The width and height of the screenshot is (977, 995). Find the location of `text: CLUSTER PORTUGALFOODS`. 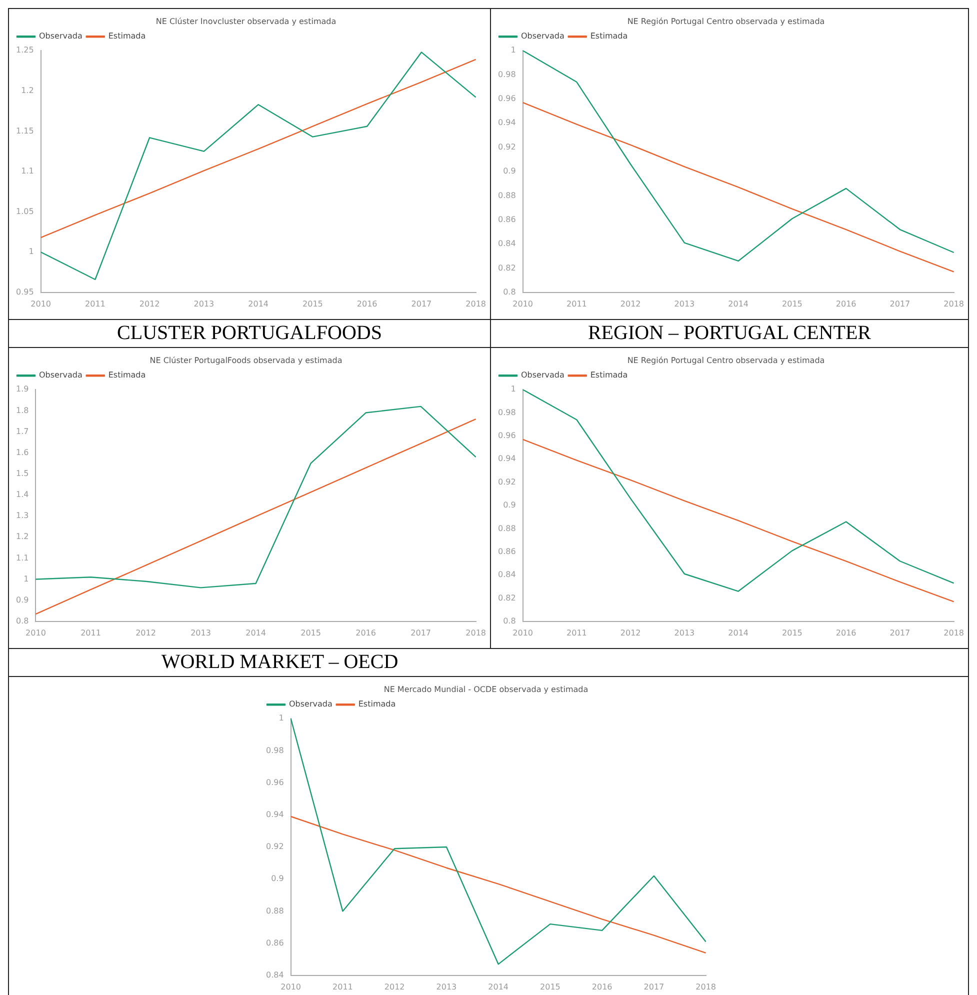

text: CLUSTER PORTUGALFOODS is located at coordinates (249, 333).